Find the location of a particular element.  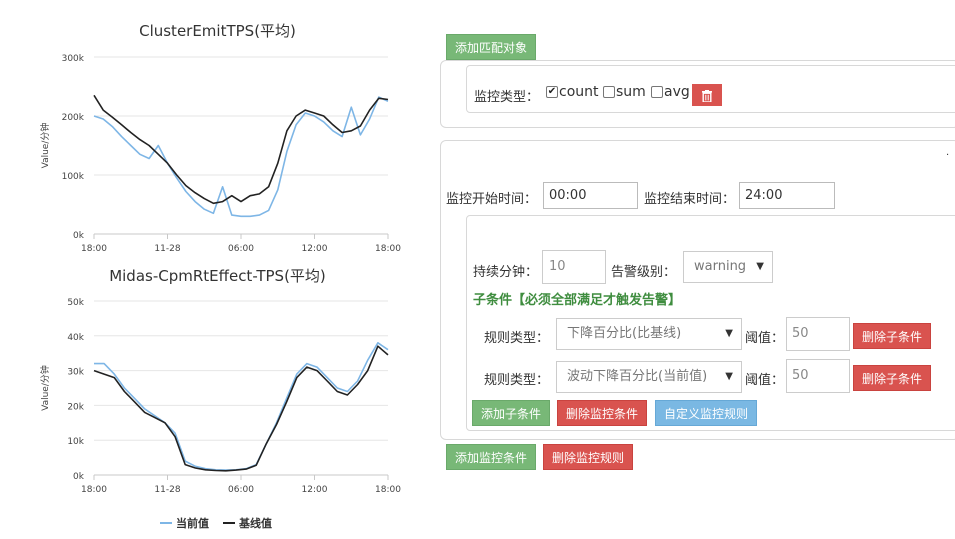

chart-2-y-tick-label: 10k is located at coordinates (75, 442).